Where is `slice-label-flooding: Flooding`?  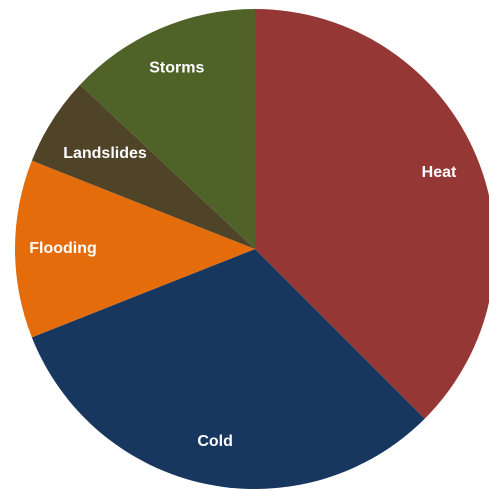
slice-label-flooding: Flooding is located at coordinates (63, 248).